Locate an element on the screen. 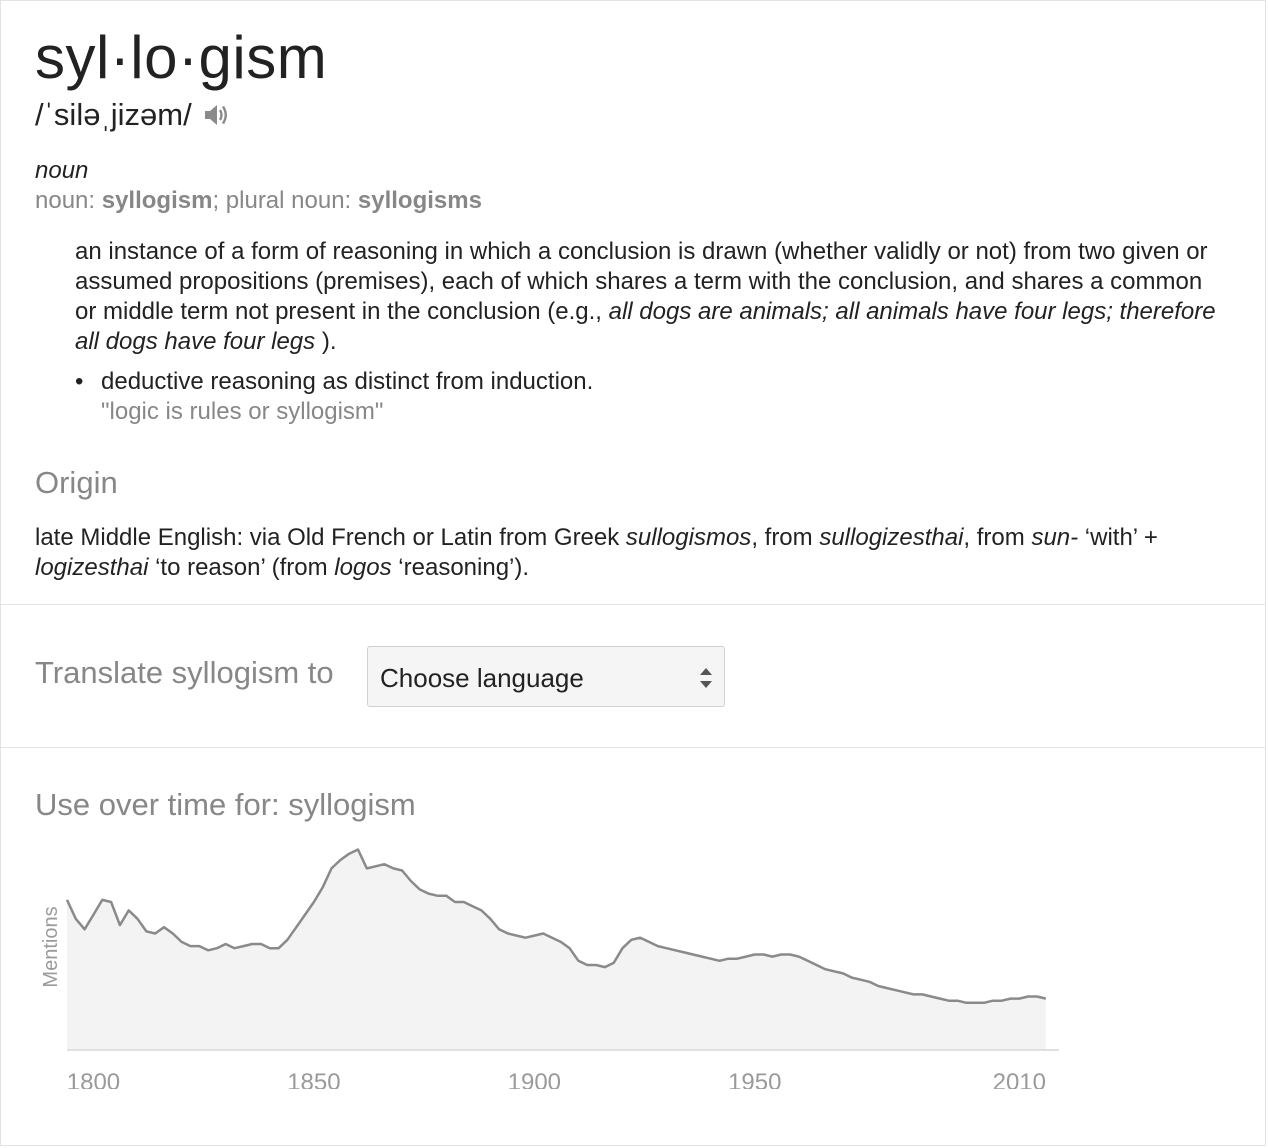 The width and height of the screenshot is (1268, 1148). origin-part: ‘reasoning’). is located at coordinates (460, 567).